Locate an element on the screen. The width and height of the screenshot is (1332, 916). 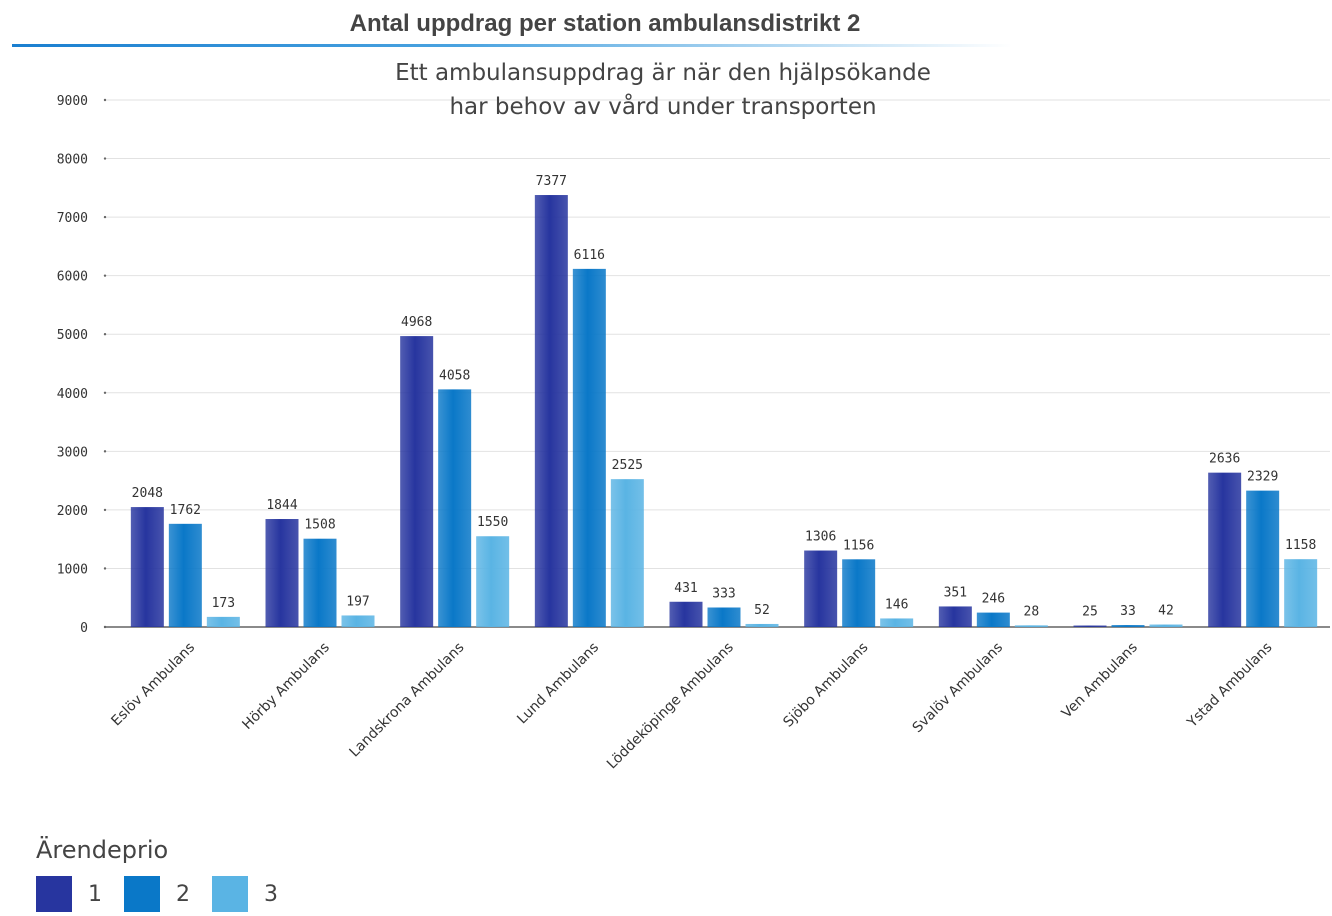
y-tick-label: 2000 is located at coordinates (72, 511).